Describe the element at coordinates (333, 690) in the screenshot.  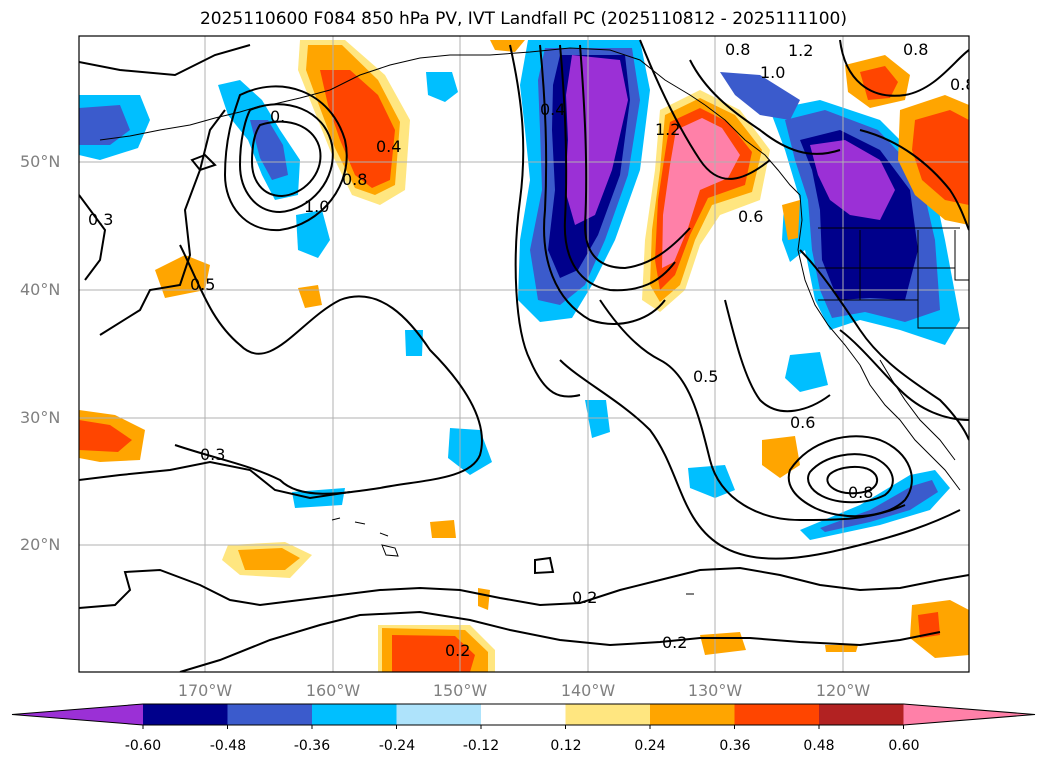
I see `lon-label-160w: 160°W` at that location.